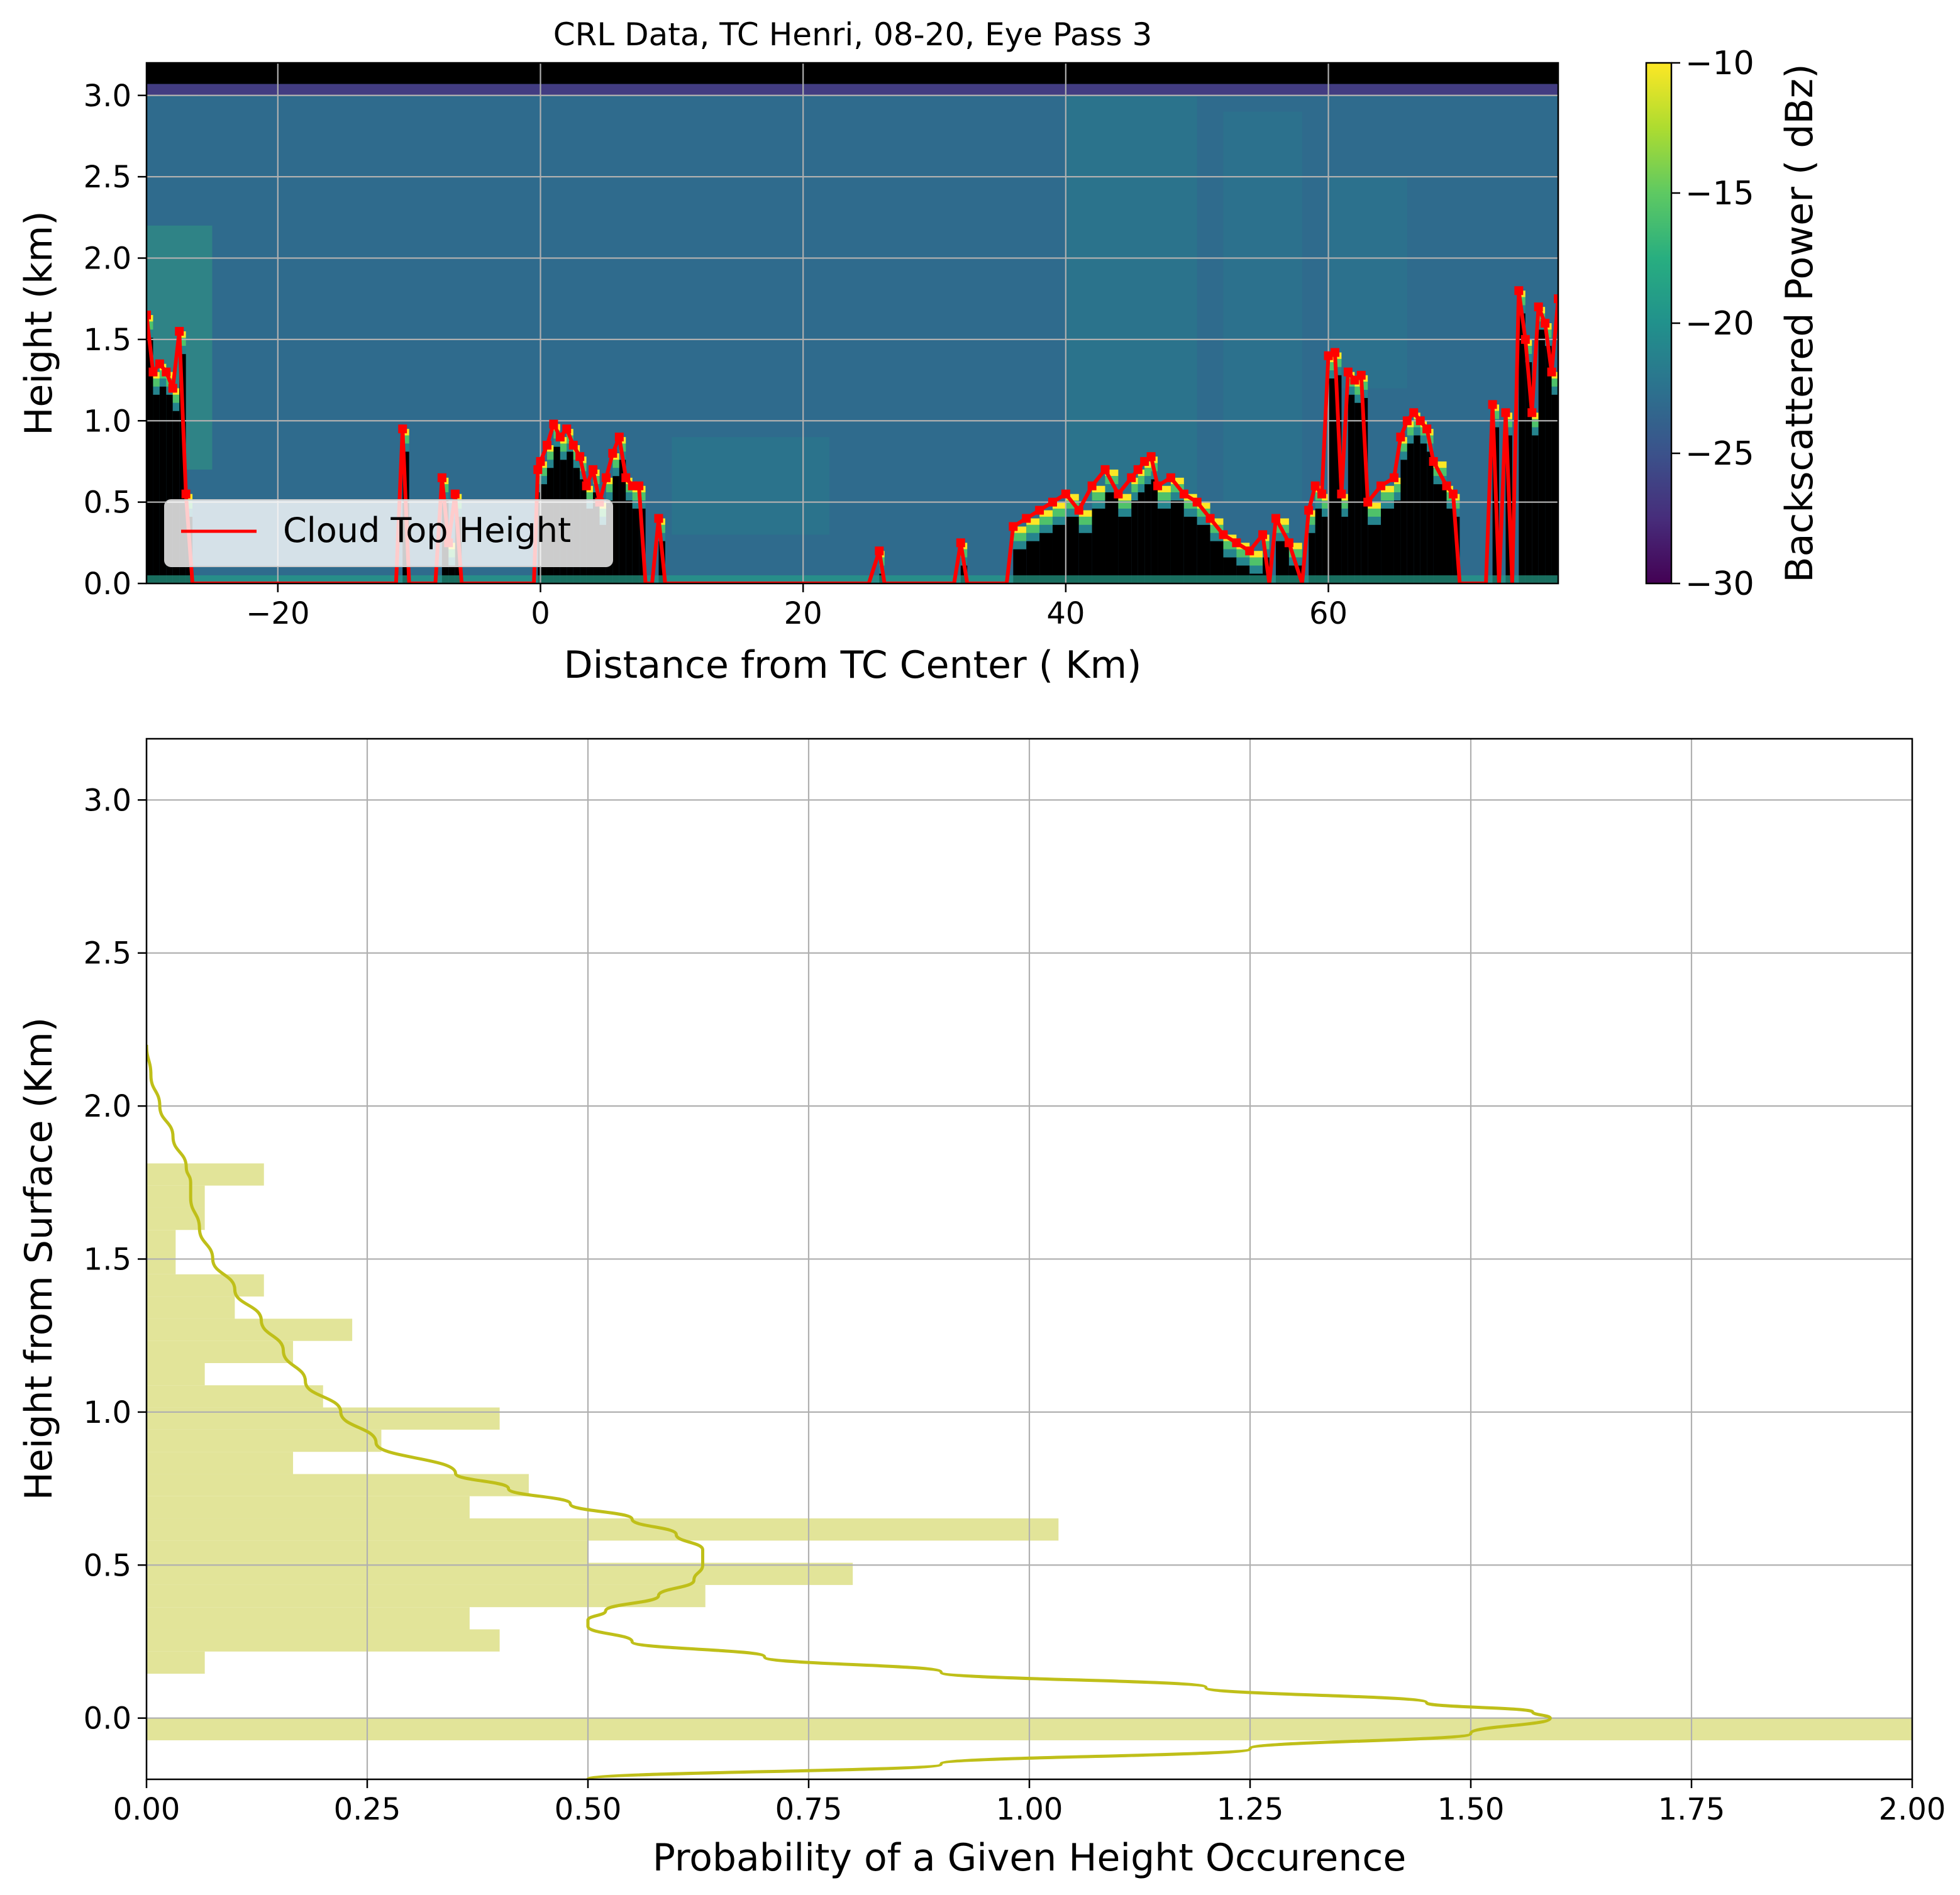 The height and width of the screenshot is (1895, 1960). Describe the element at coordinates (388, 533) in the screenshot. I see `legend: Cloud Top Height` at that location.